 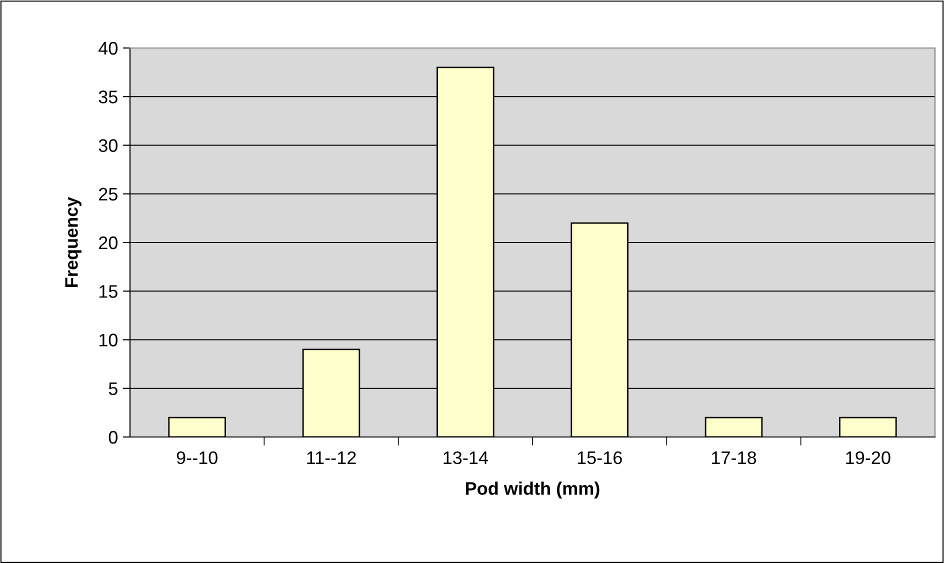 I want to click on x-tick-label: 9--10, so click(x=197, y=457).